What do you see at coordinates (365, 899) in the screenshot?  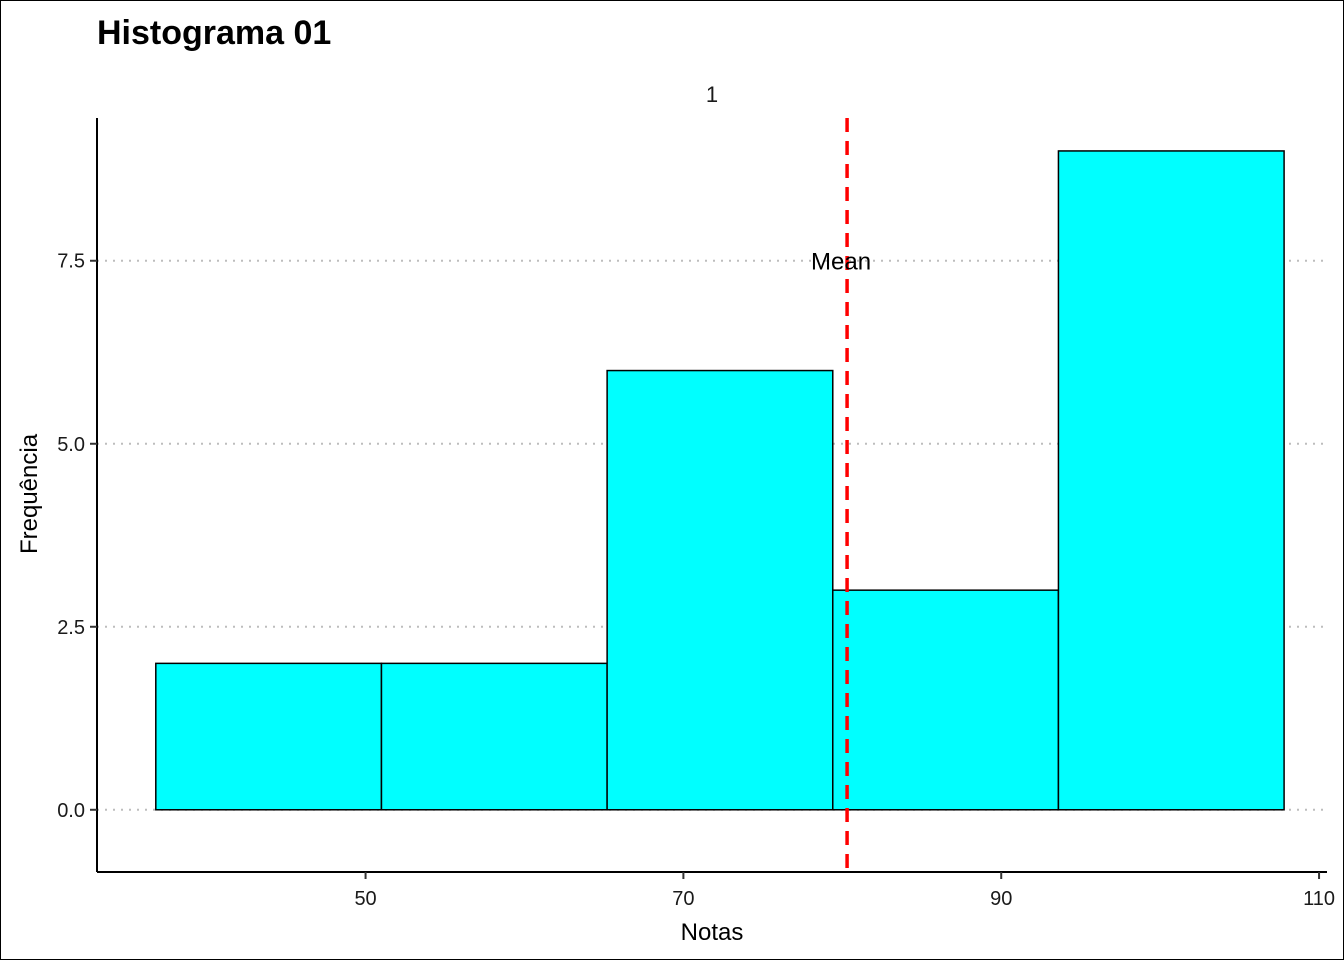 I see `x-tick-label: 50` at bounding box center [365, 899].